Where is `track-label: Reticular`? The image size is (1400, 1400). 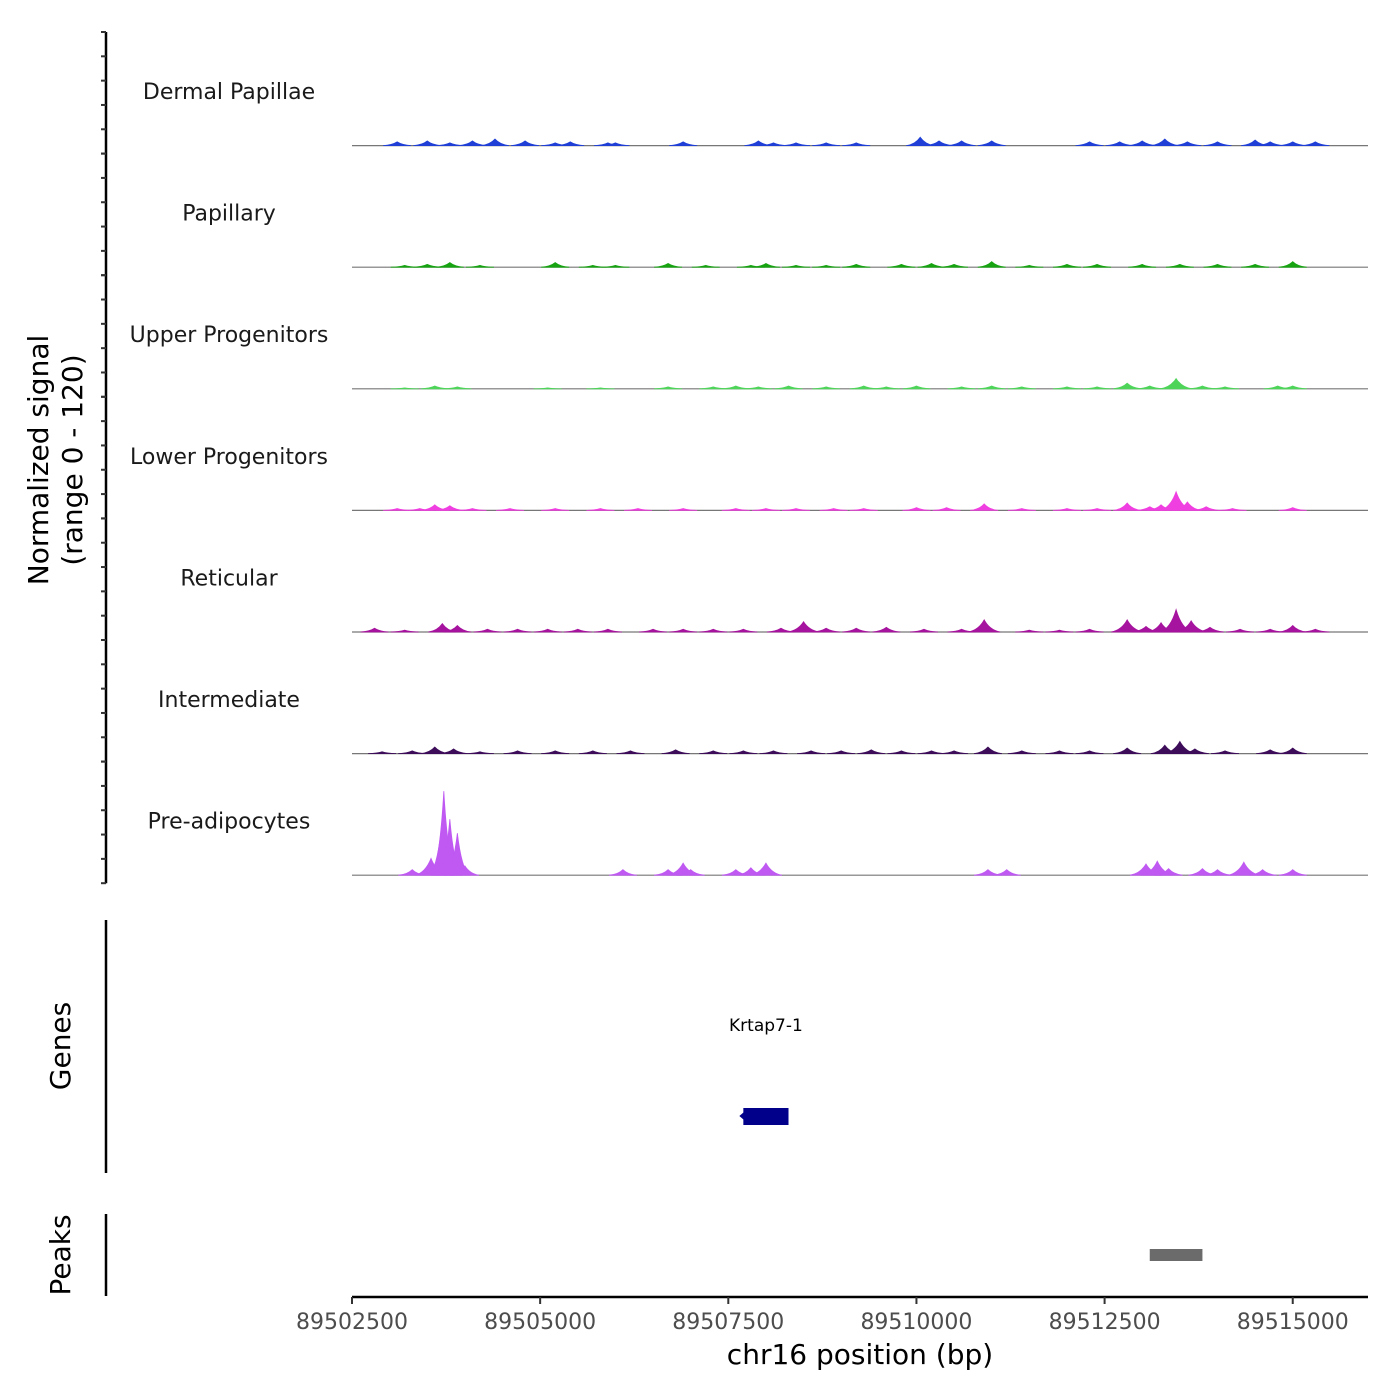 track-label: Reticular is located at coordinates (229, 578).